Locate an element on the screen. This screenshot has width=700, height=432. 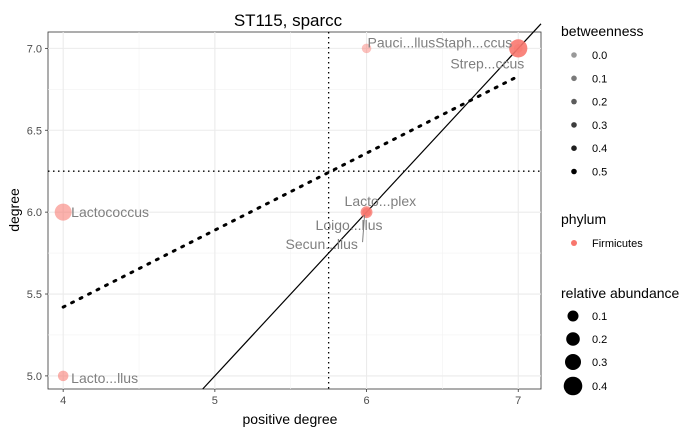
y-tick-label: 6.0 is located at coordinates (34, 213).